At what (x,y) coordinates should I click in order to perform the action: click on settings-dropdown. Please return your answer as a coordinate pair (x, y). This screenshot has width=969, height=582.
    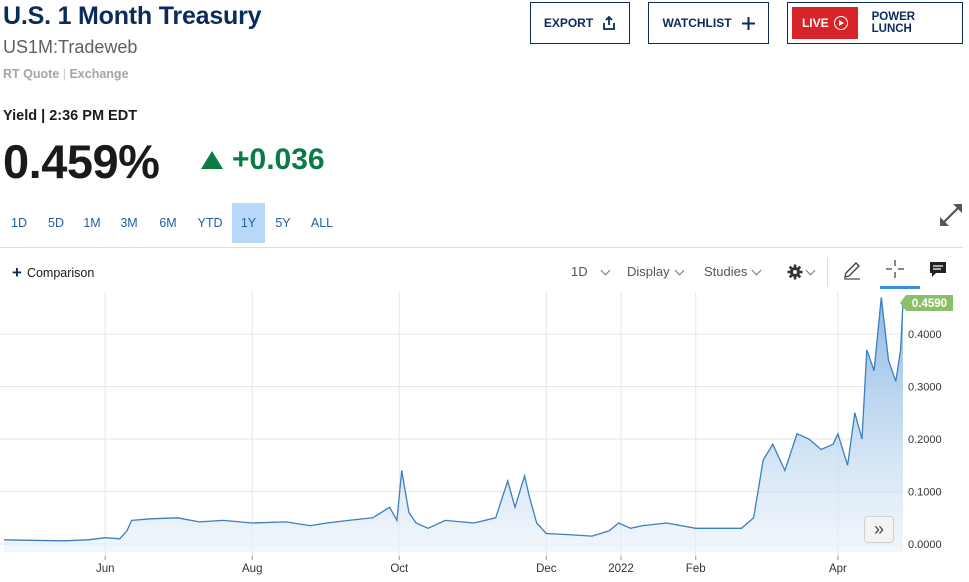
    Looking at the image, I should click on (801, 272).